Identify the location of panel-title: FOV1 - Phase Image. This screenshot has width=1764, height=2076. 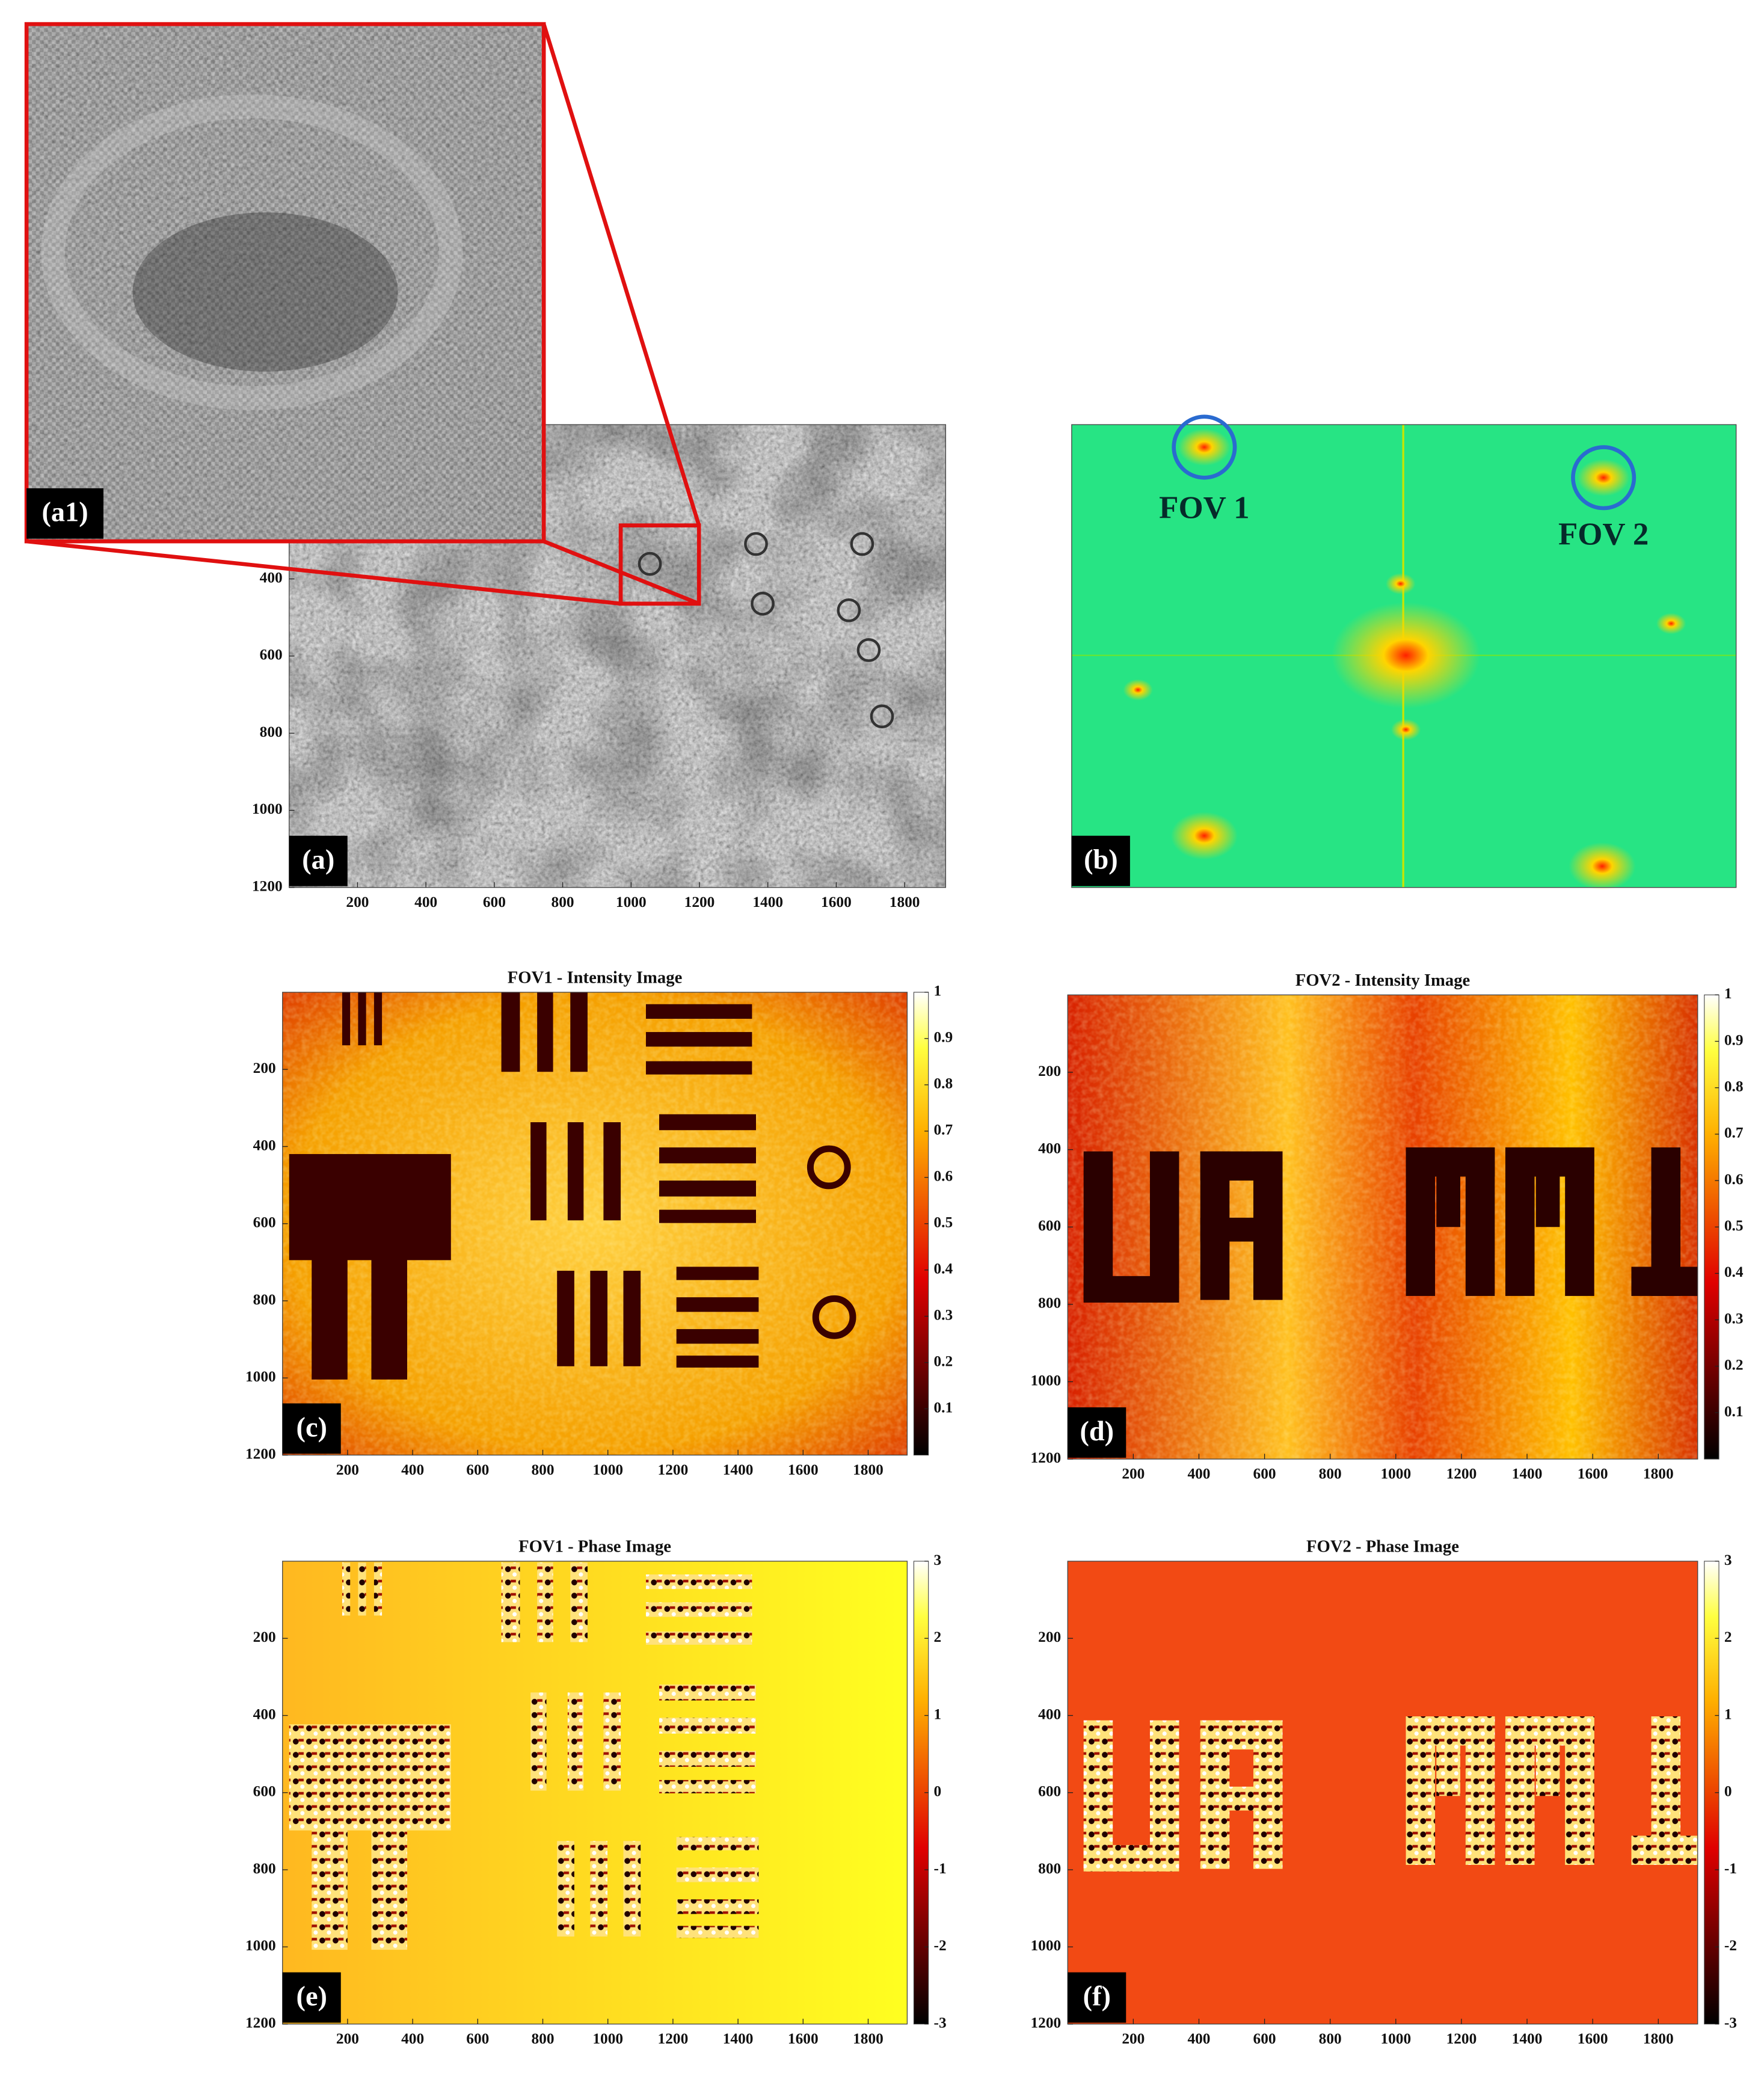
(595, 1546).